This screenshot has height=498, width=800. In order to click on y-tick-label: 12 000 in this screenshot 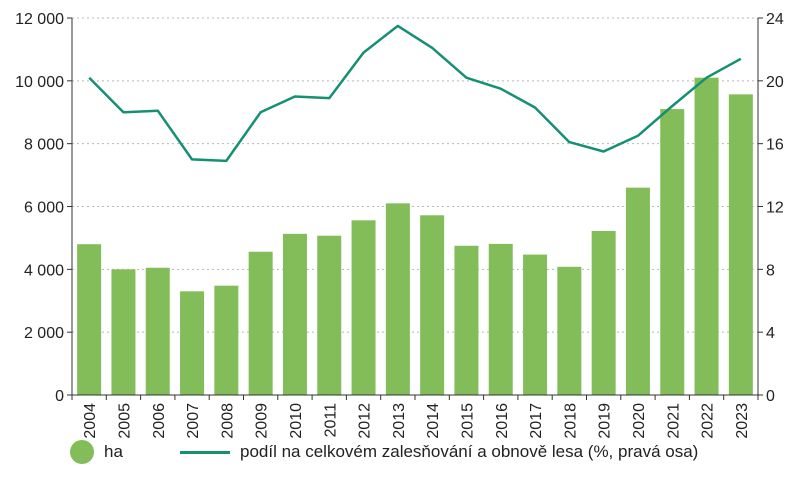, I will do `click(39, 19)`.